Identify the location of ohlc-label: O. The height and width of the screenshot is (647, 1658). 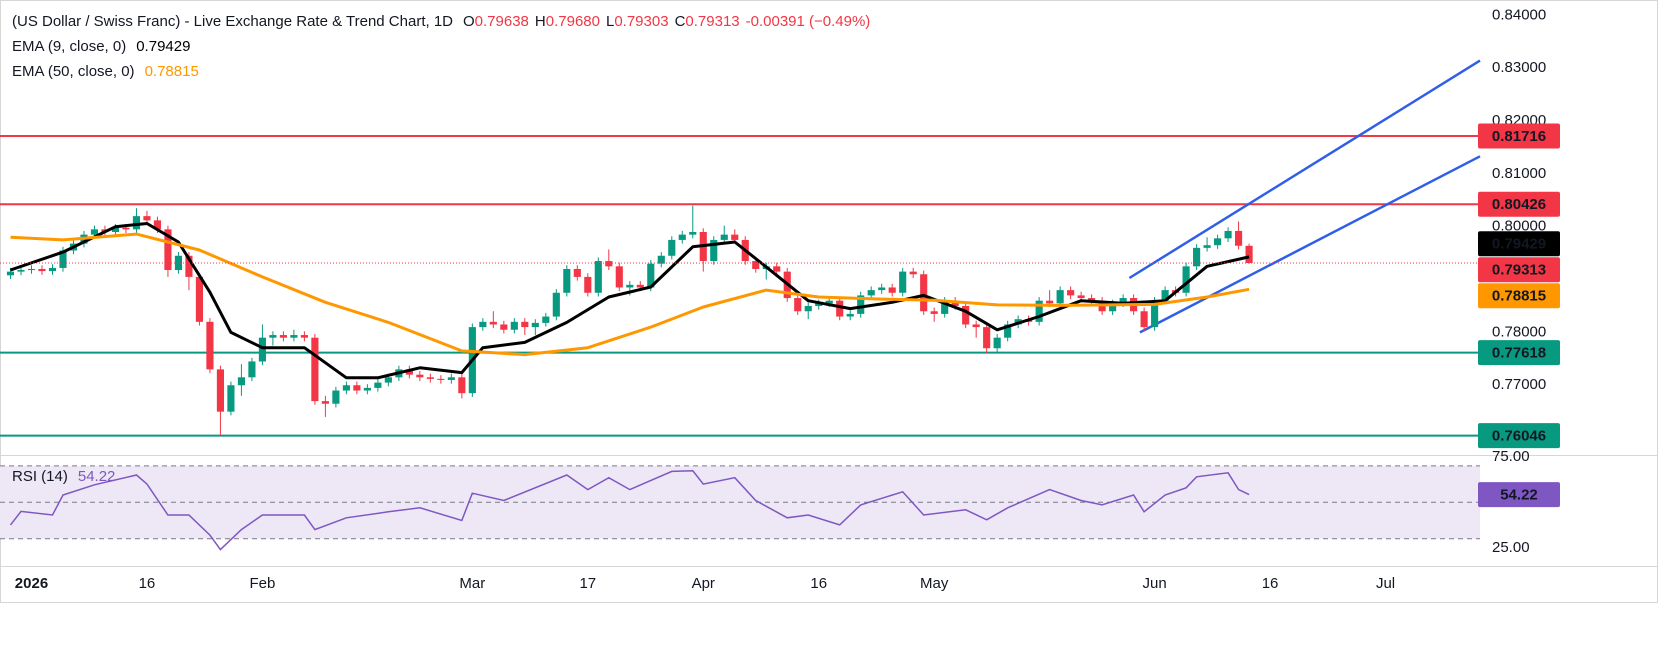
(469, 21).